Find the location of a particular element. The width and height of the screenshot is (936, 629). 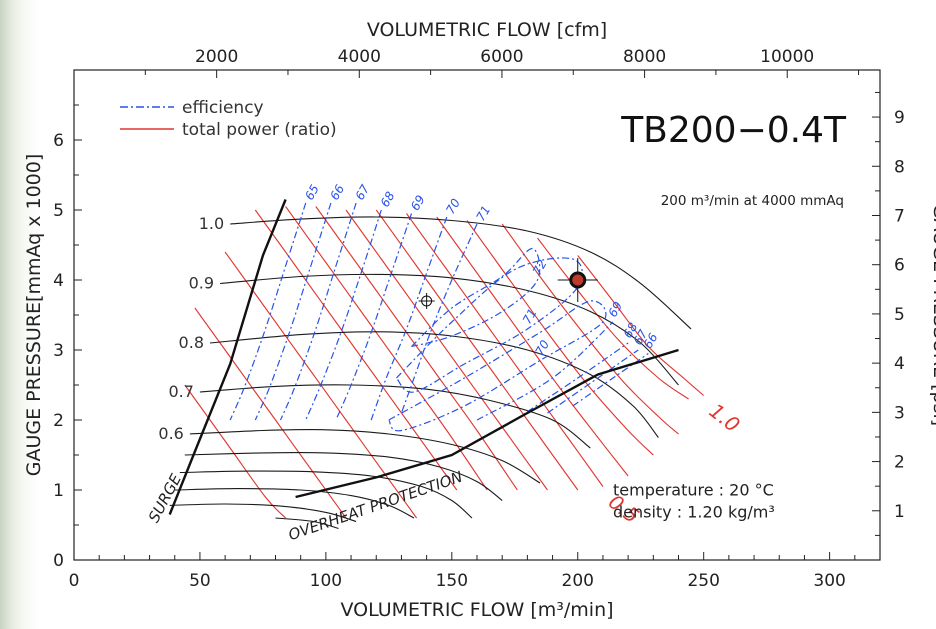

x-top-axis-label: VOLUMETRIC FLOW [cfm] is located at coordinates (487, 30).